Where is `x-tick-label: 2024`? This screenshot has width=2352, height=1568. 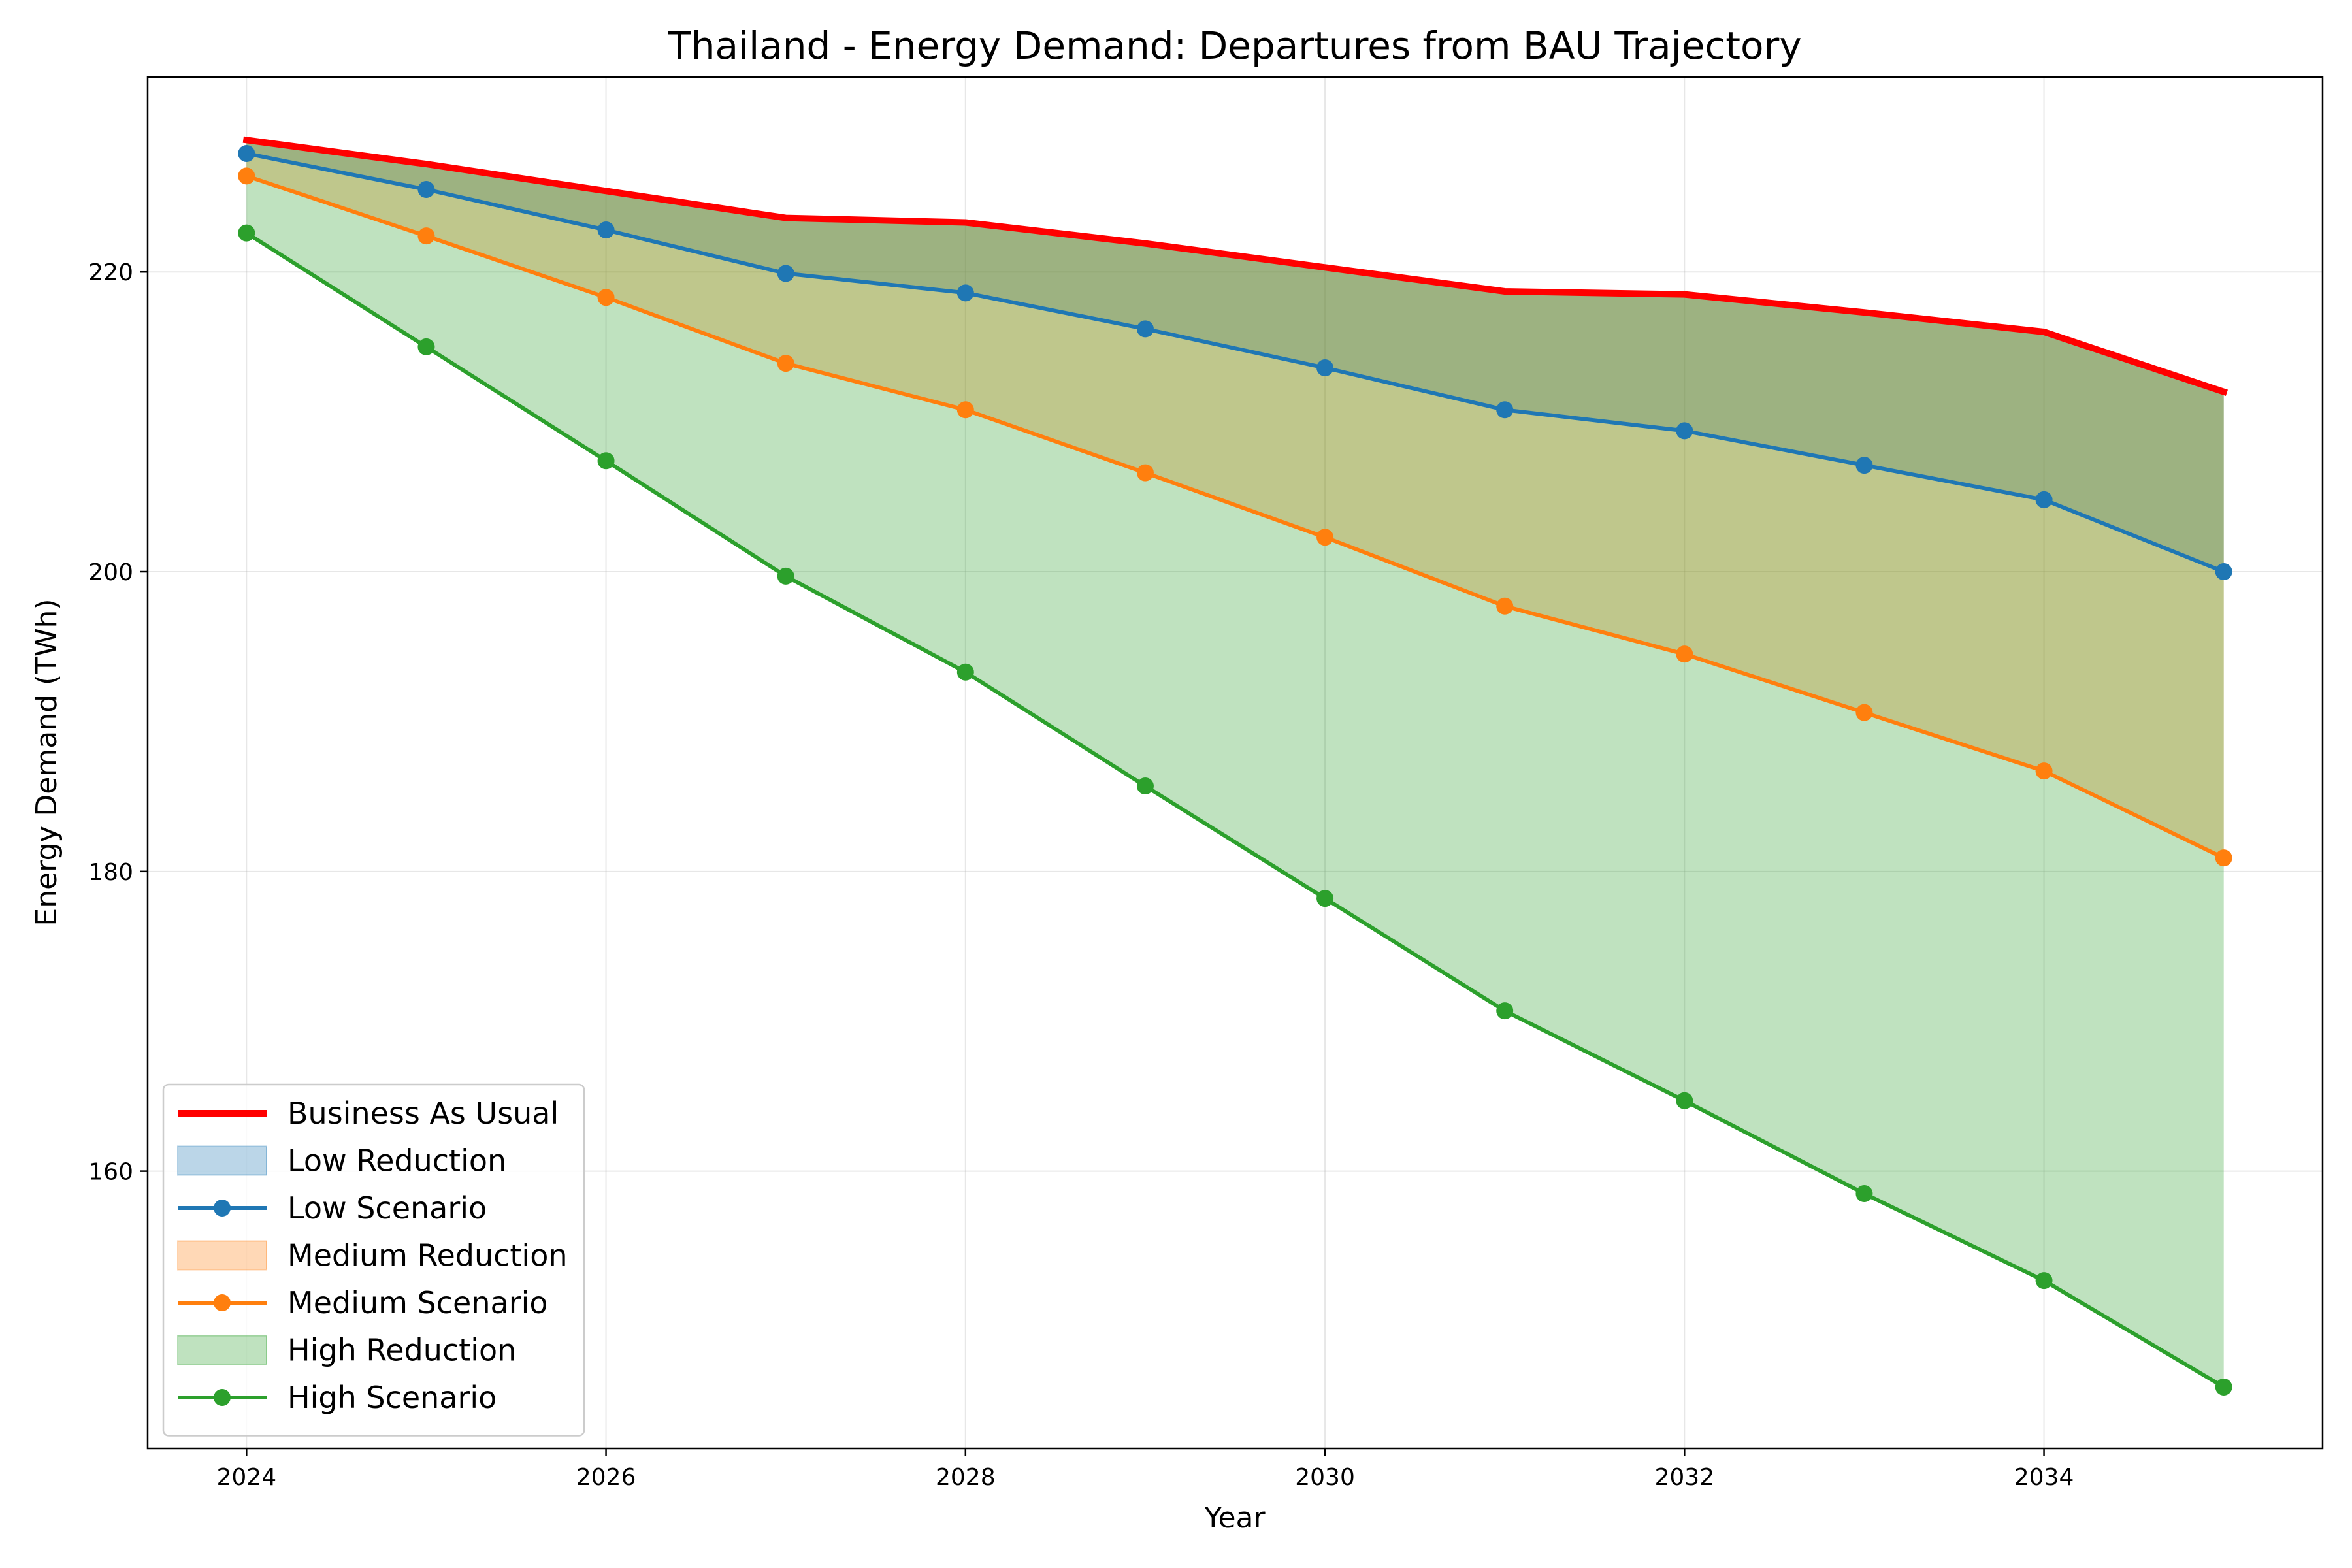 x-tick-label: 2024 is located at coordinates (247, 1477).